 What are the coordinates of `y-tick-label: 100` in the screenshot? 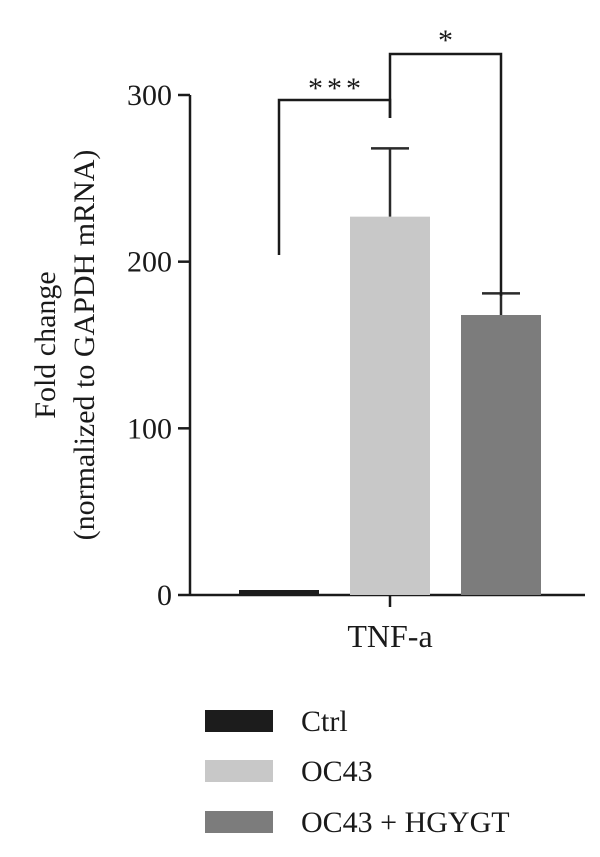 It's located at (149, 428).